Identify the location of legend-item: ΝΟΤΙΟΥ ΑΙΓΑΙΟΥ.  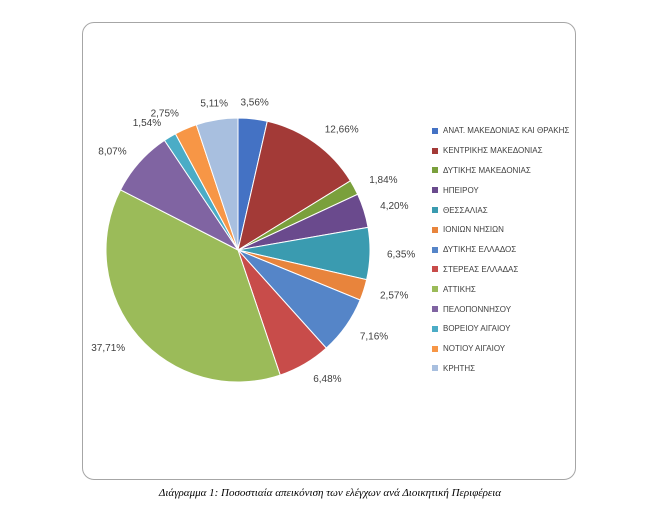
(507, 349).